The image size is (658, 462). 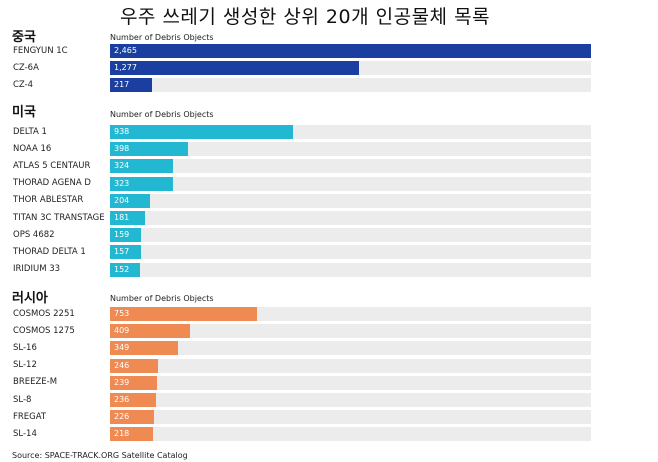 What do you see at coordinates (122, 149) in the screenshot?
I see `bar-value-label: 398` at bounding box center [122, 149].